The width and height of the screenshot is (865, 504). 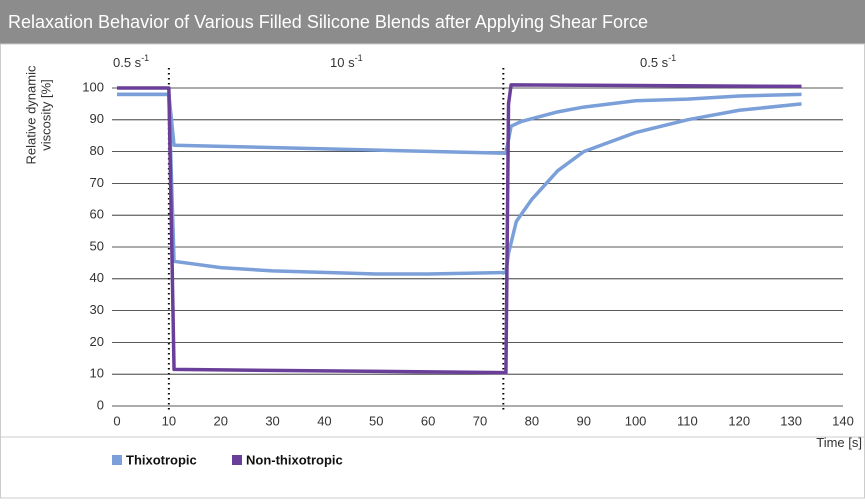 What do you see at coordinates (97, 182) in the screenshot?
I see `y-tick-label: 70` at bounding box center [97, 182].